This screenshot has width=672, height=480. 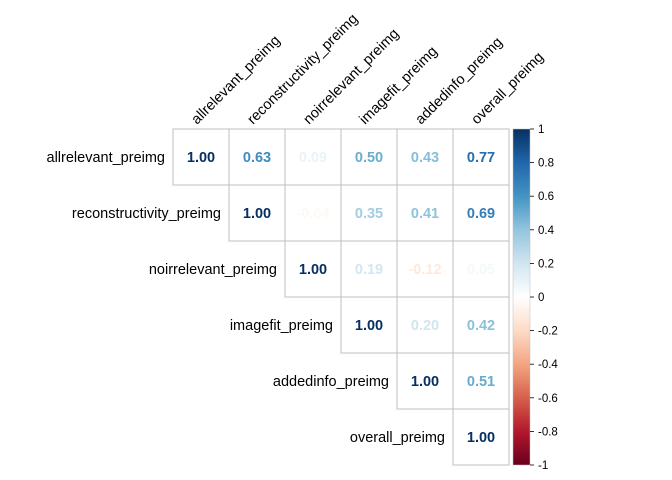 I want to click on cell-allrelevant_preimg-overall_preimg, so click(x=481, y=157).